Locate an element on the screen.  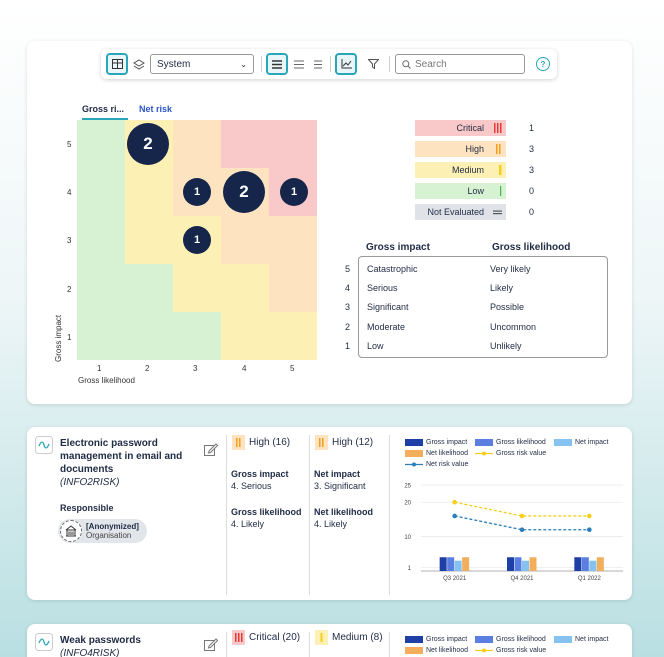
gross-impact-label: Gross impact is located at coordinates (260, 474).